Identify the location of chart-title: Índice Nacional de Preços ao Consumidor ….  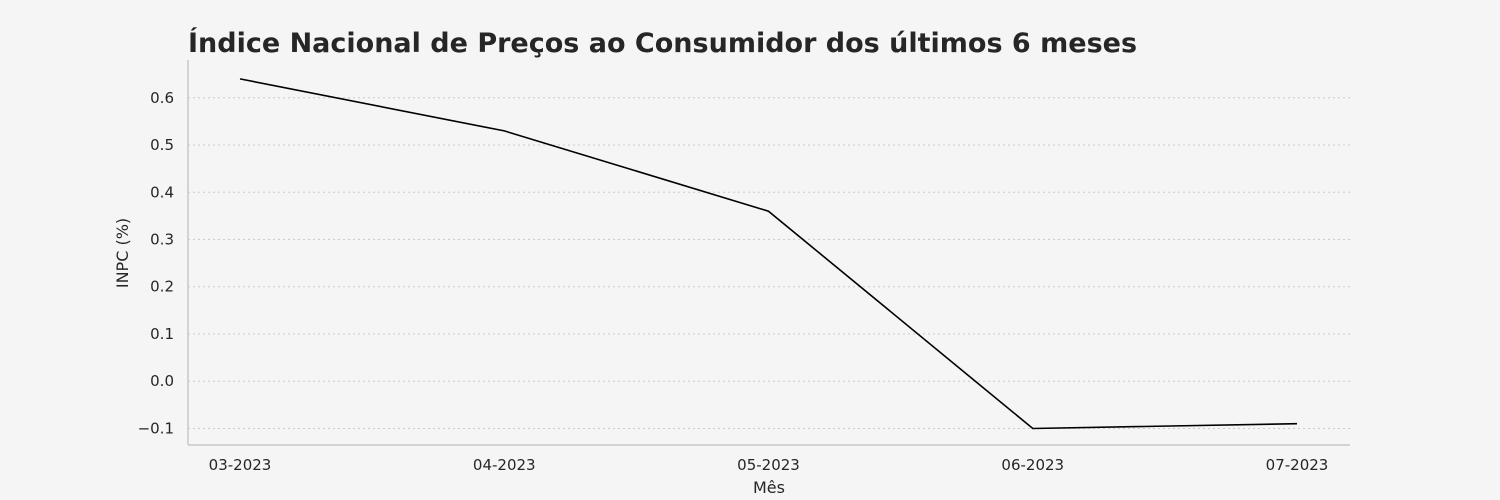
(662, 43).